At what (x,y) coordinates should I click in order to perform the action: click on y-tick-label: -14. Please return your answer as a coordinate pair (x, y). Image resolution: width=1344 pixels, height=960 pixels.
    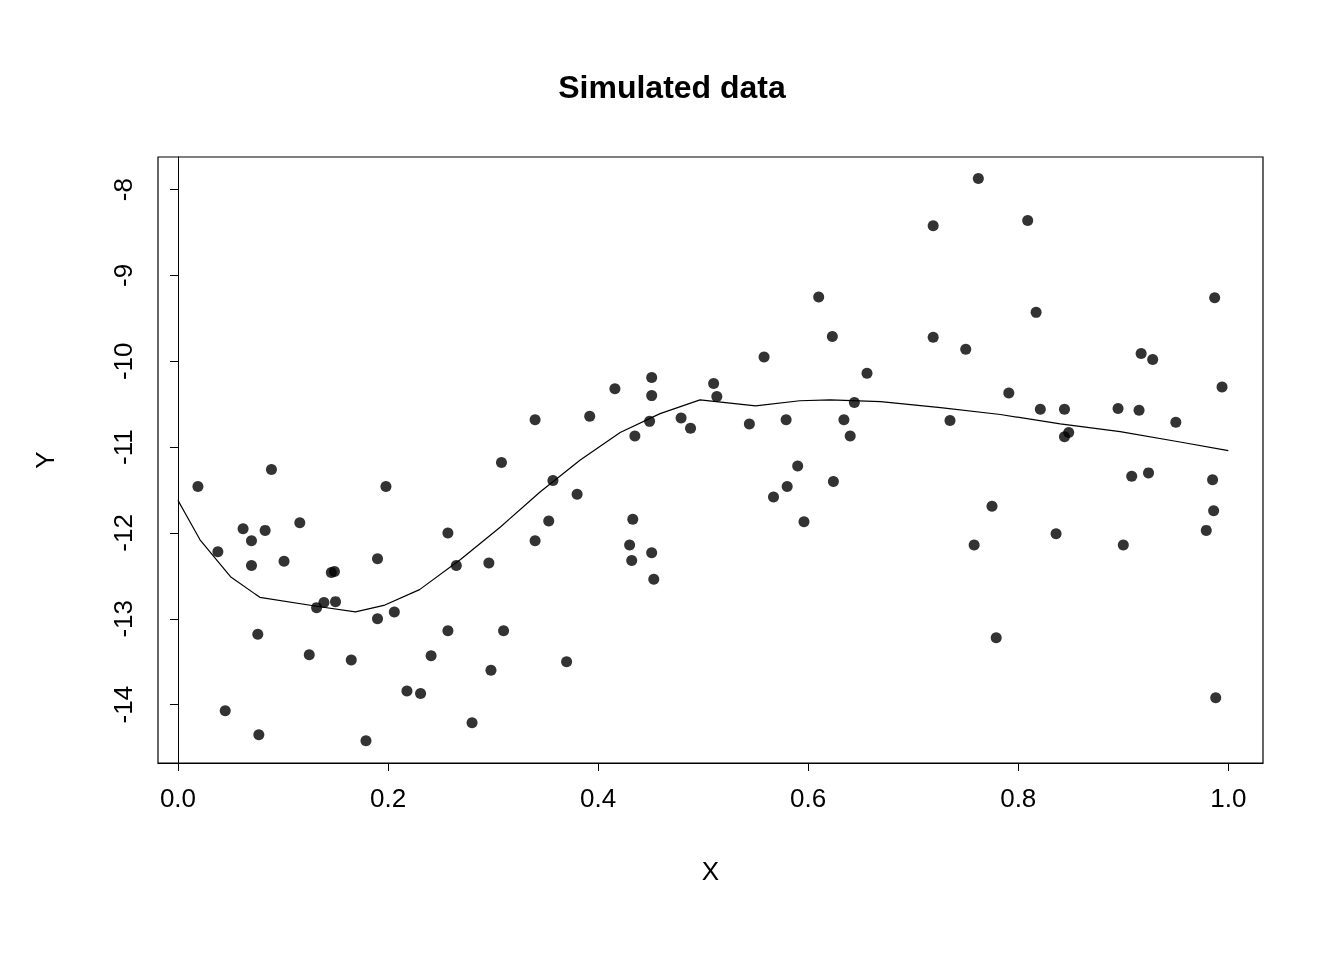
    Looking at the image, I should click on (123, 704).